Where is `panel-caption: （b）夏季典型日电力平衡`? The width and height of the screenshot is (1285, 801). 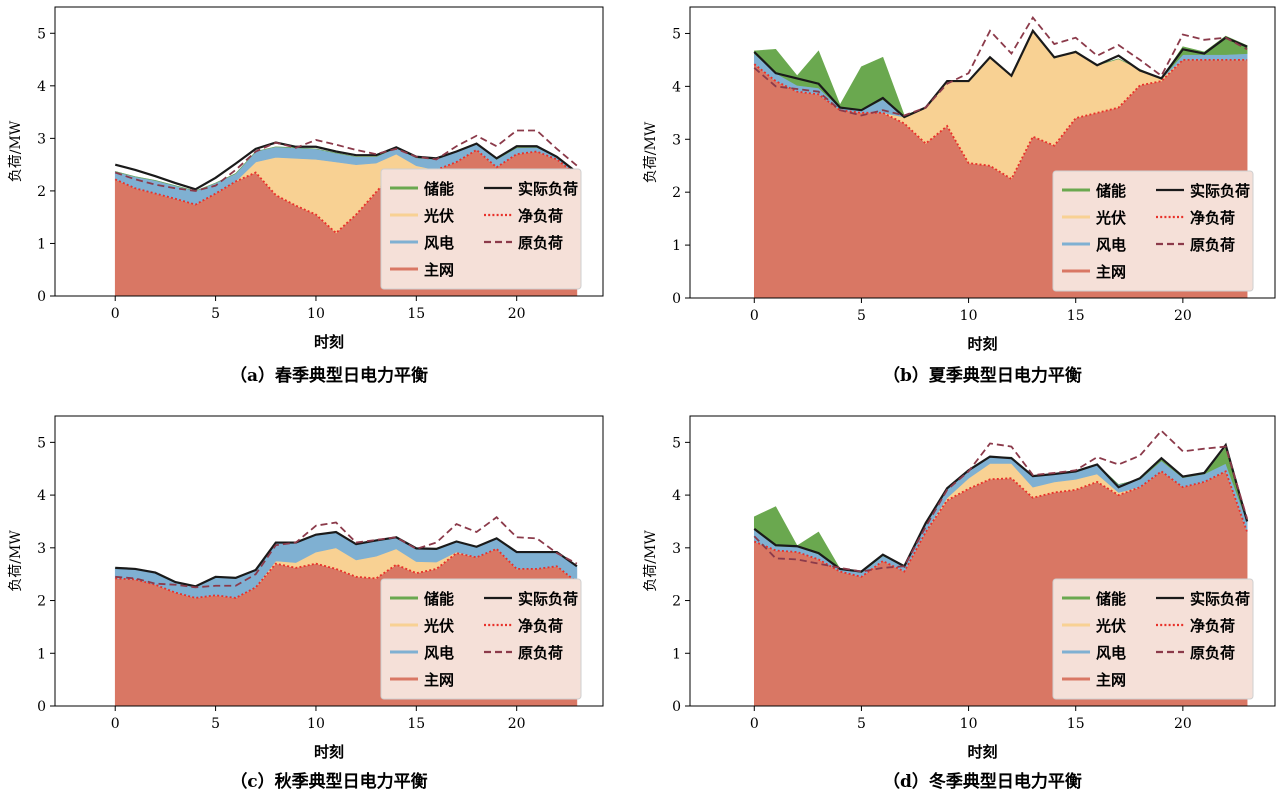 panel-caption: （b）夏季典型日电力平衡 is located at coordinates (982, 375).